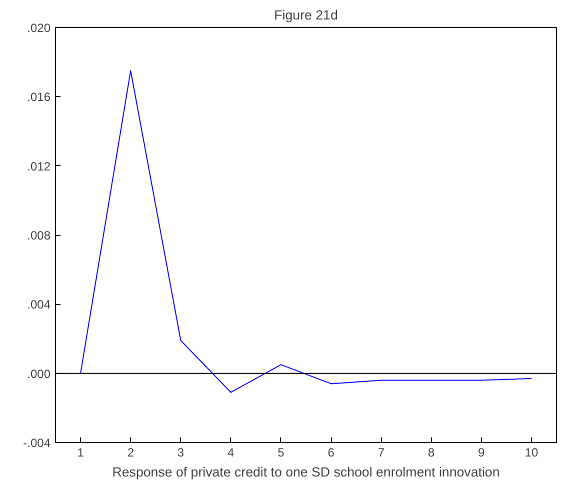 Image resolution: width=576 pixels, height=482 pixels. What do you see at coordinates (180, 453) in the screenshot?
I see `x-tick-label: 3` at bounding box center [180, 453].